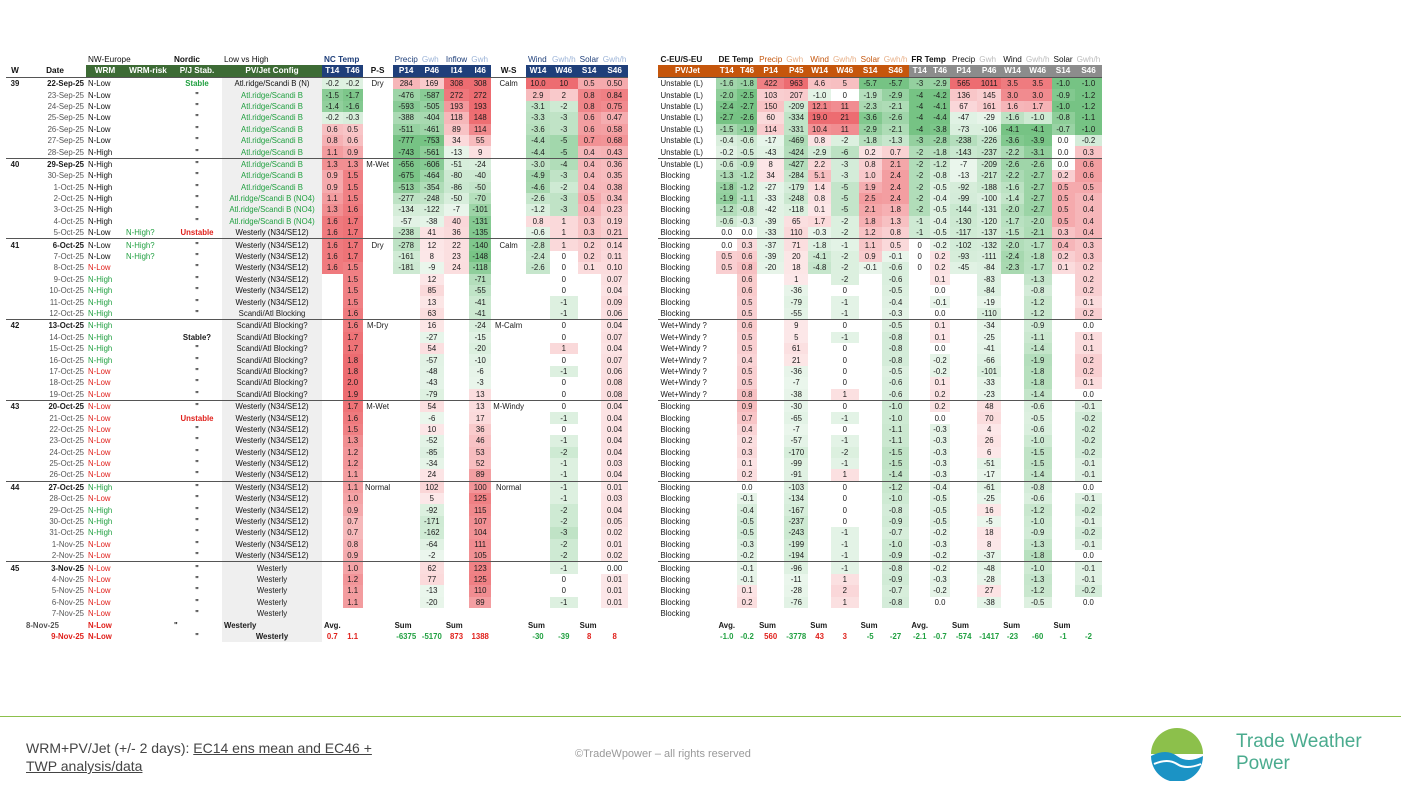 This screenshot has width=1401, height=788. I want to click on cell-de-solar-s46: -0.8, so click(895, 337).